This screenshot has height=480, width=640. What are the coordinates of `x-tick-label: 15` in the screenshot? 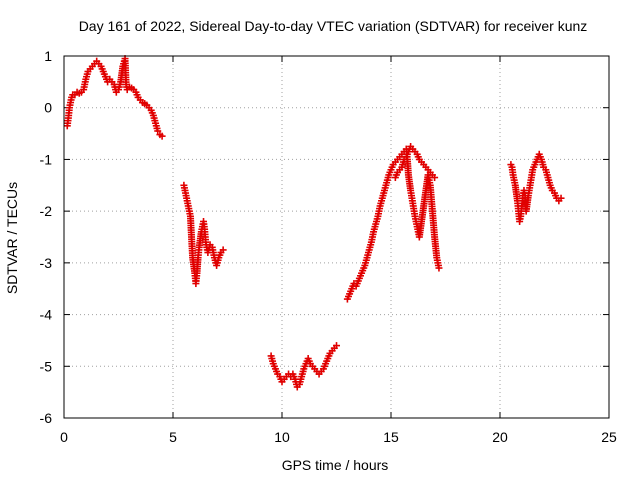 It's located at (391, 437).